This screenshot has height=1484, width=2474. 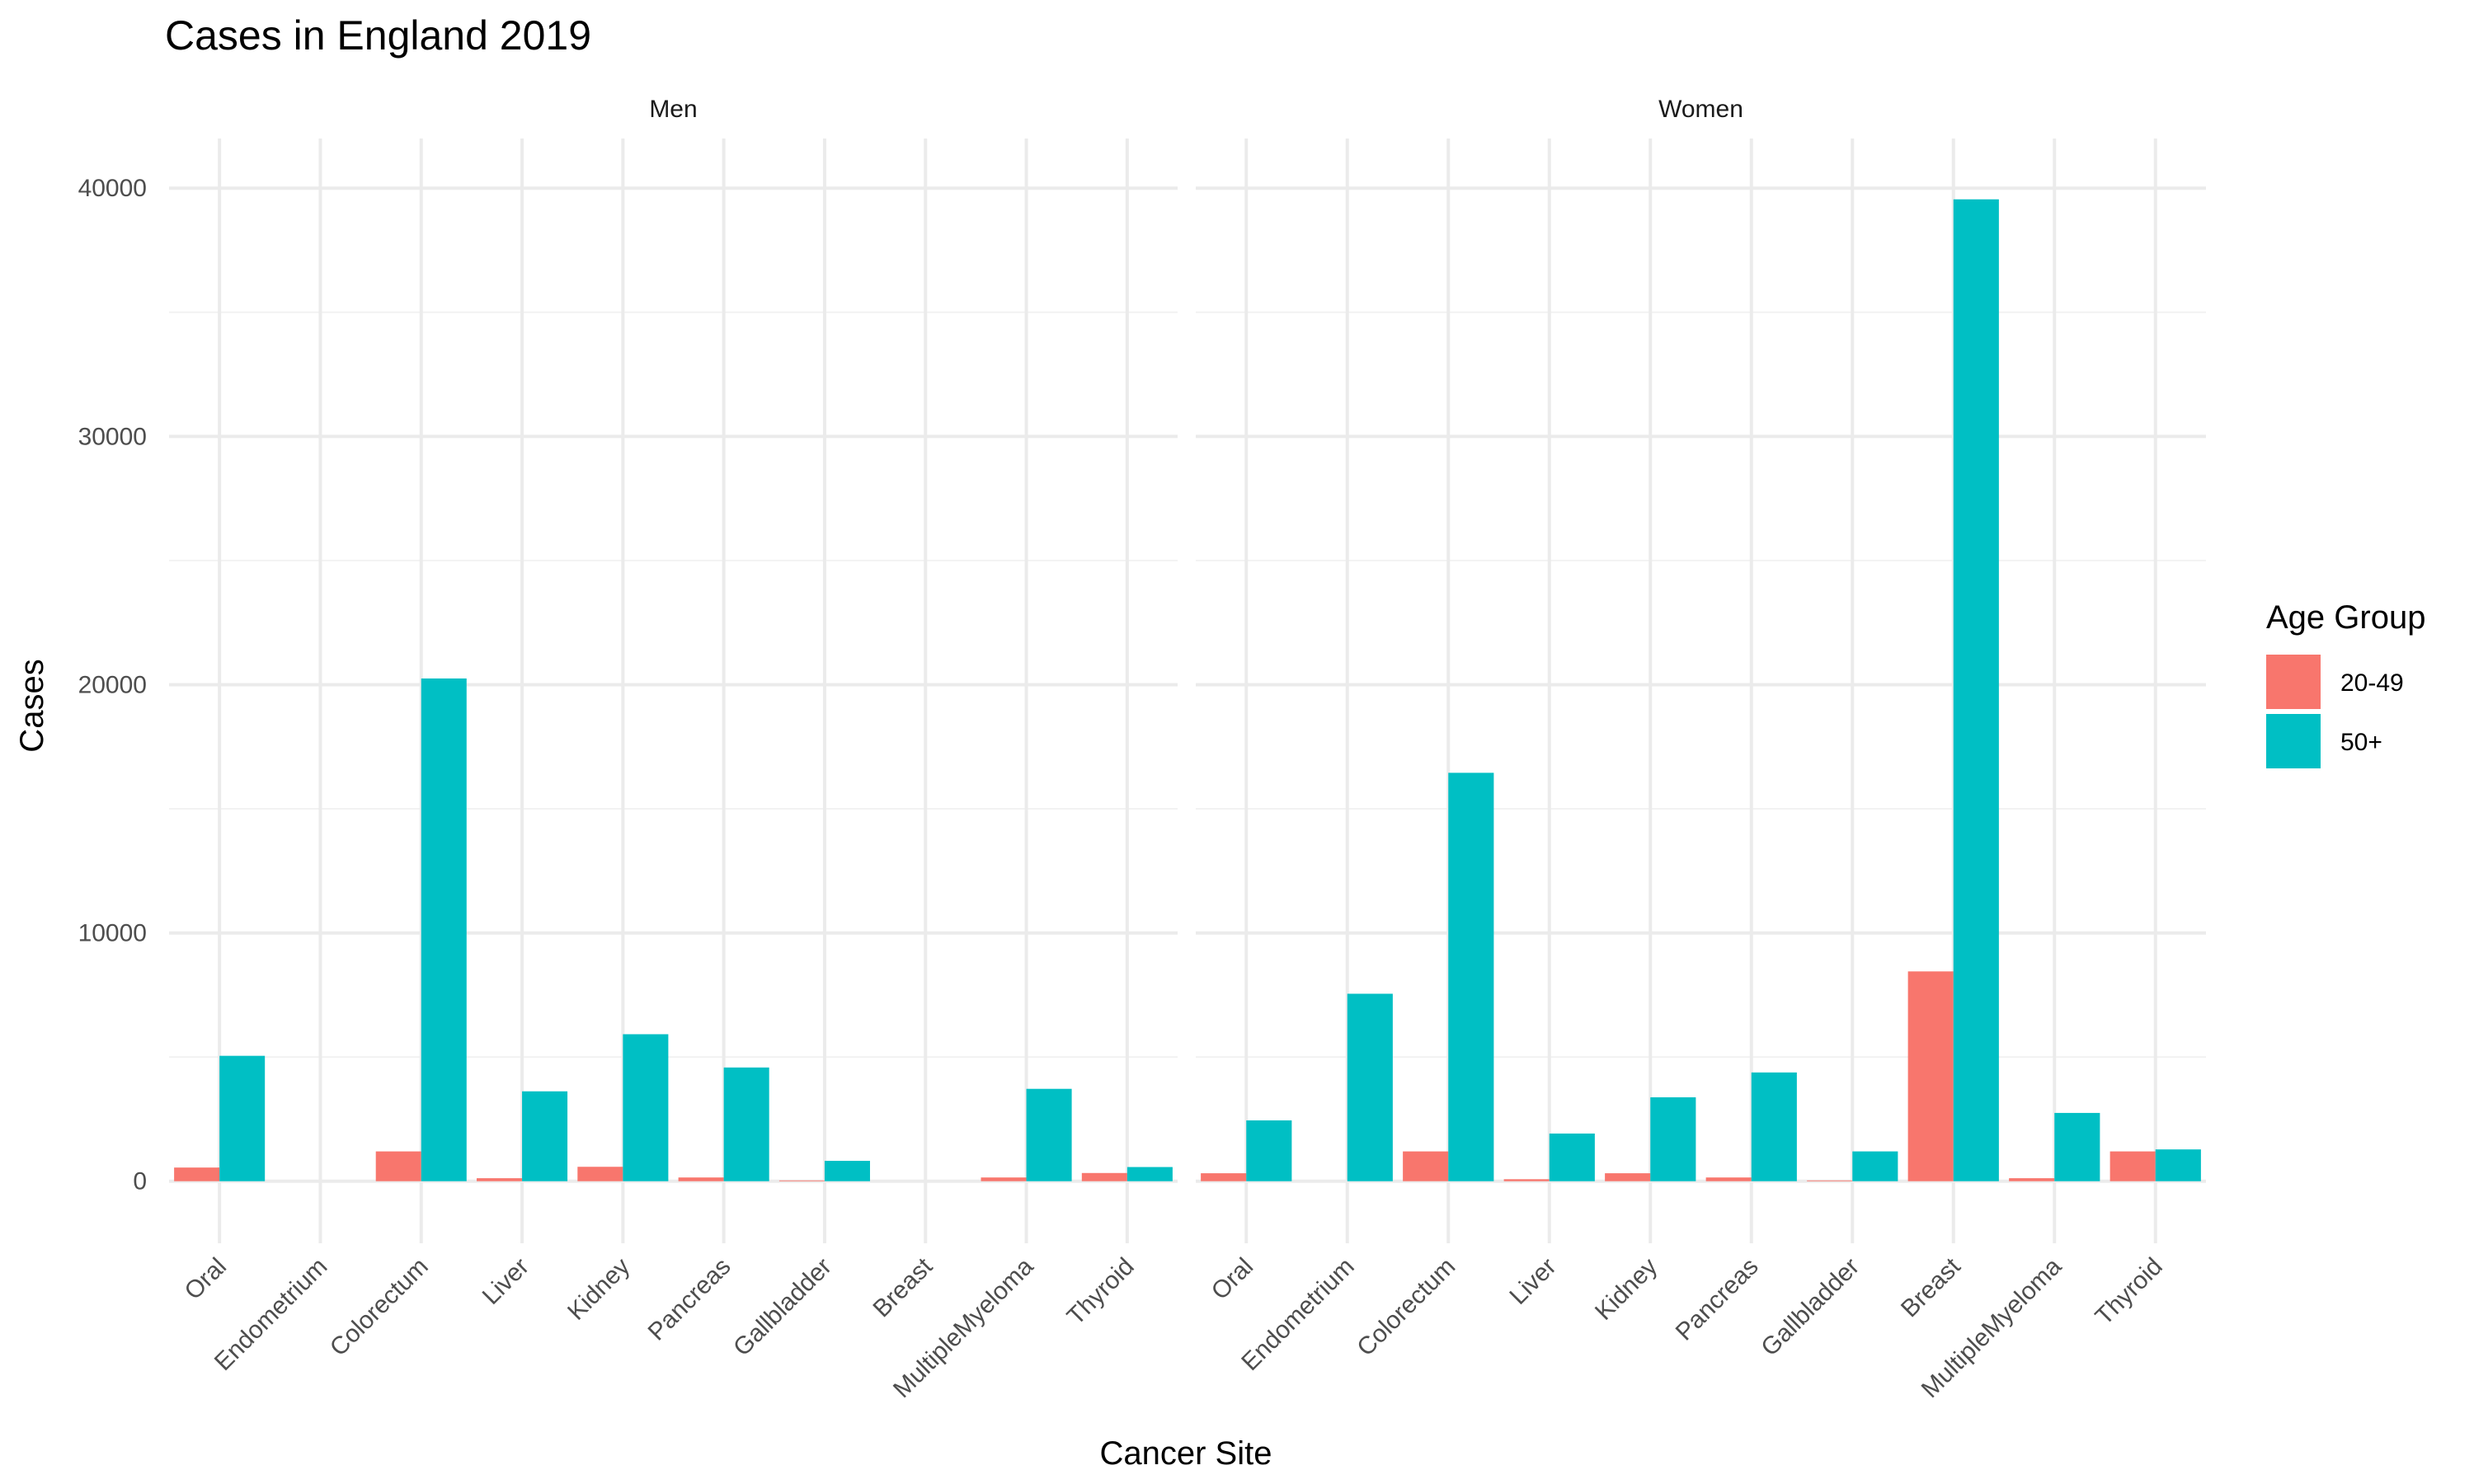 I want to click on y-tick-label: 0, so click(x=140, y=1181).